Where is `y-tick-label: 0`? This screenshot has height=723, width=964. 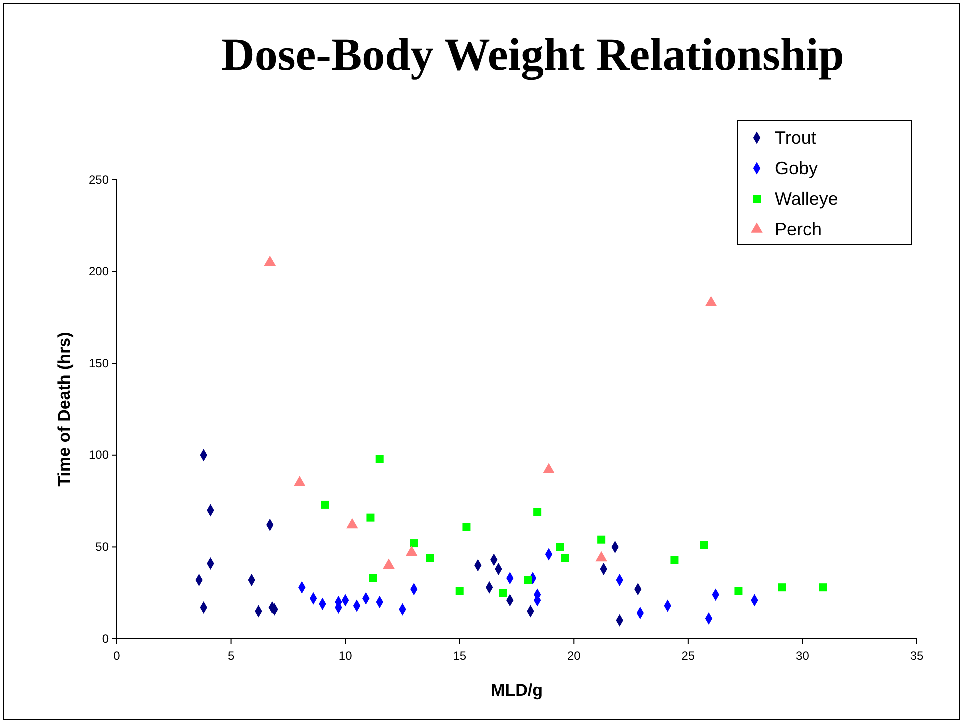
y-tick-label: 0 is located at coordinates (106, 639).